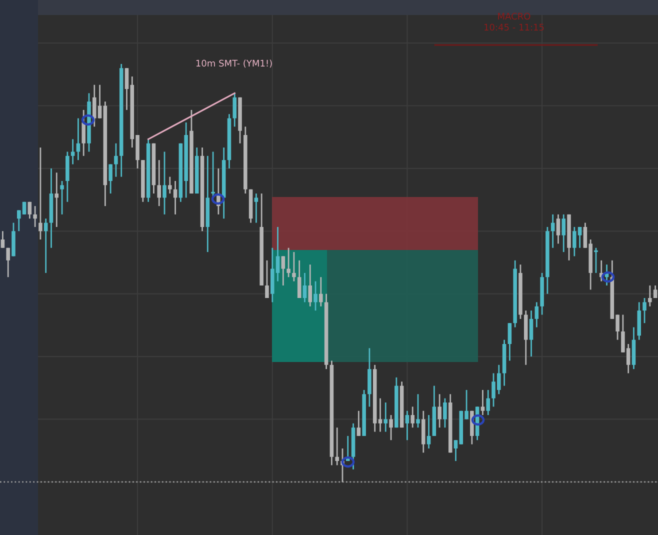 This screenshot has height=535, width=658. Describe the element at coordinates (514, 27) in the screenshot. I see `text: 10:45 - 11:15` at that location.